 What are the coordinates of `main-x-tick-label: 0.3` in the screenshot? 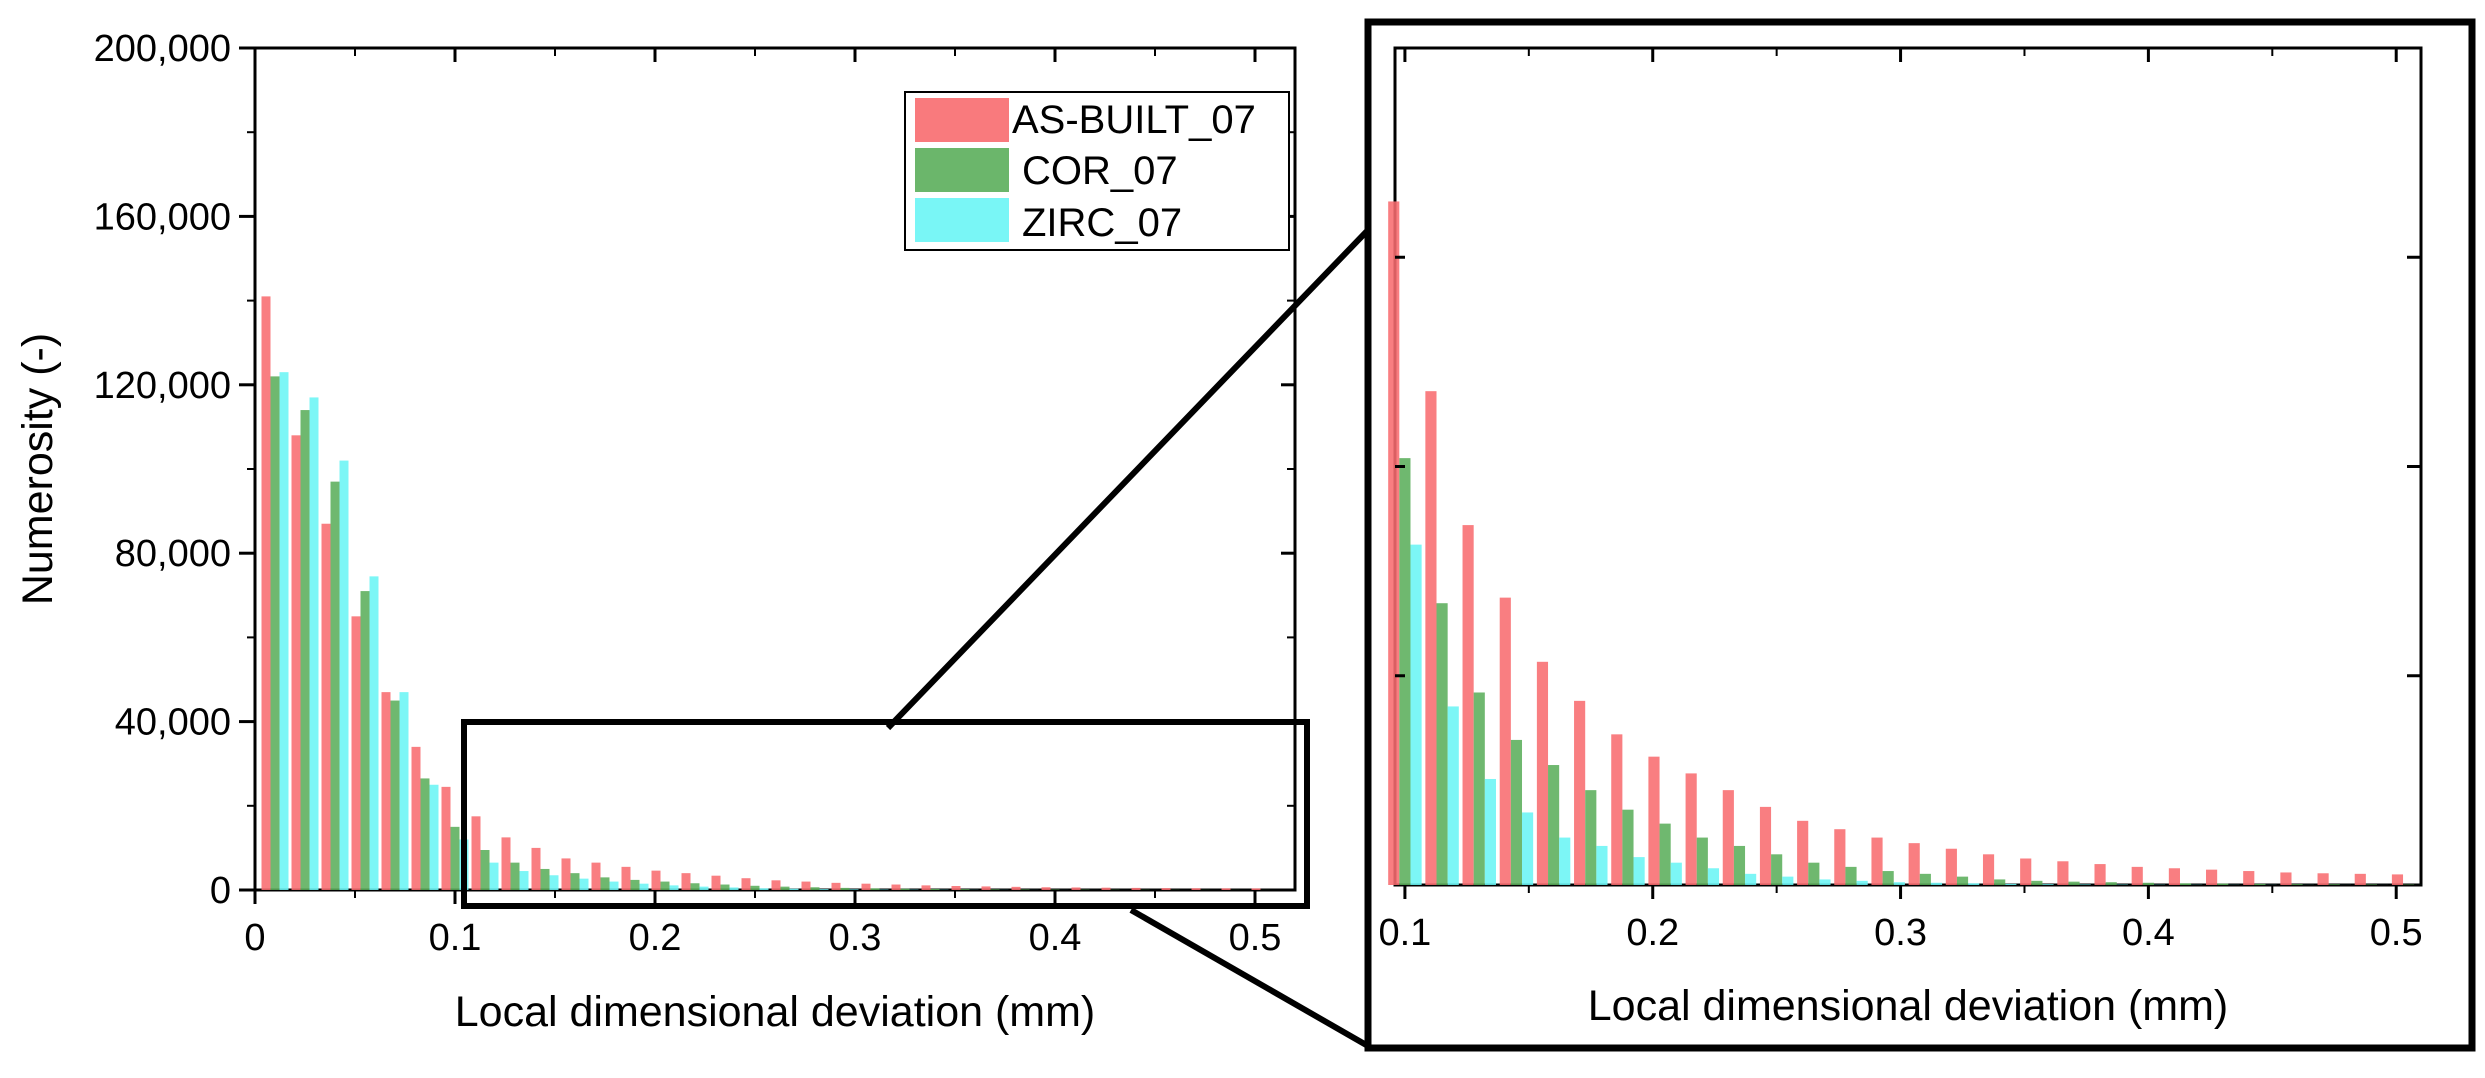 It's located at (855, 938).